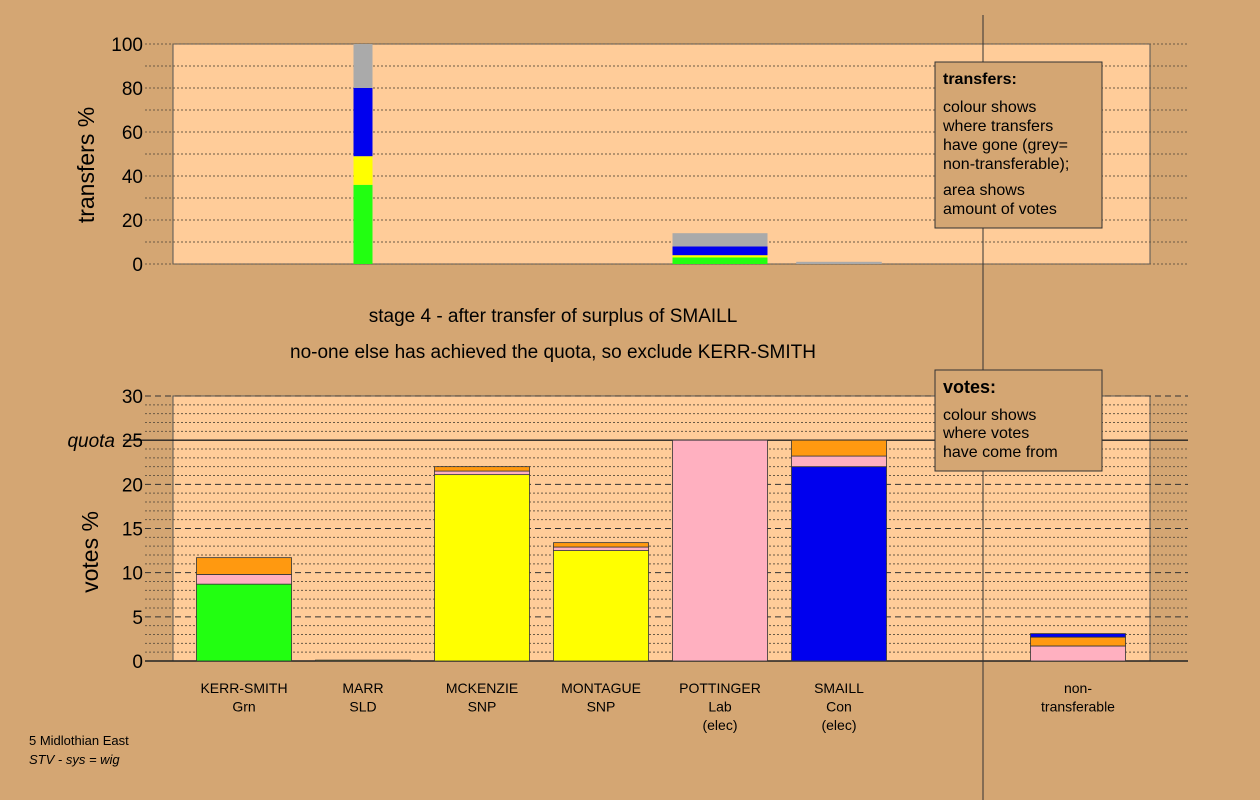 The width and height of the screenshot is (1260, 800). What do you see at coordinates (243, 707) in the screenshot?
I see `candidate-label: Grn` at bounding box center [243, 707].